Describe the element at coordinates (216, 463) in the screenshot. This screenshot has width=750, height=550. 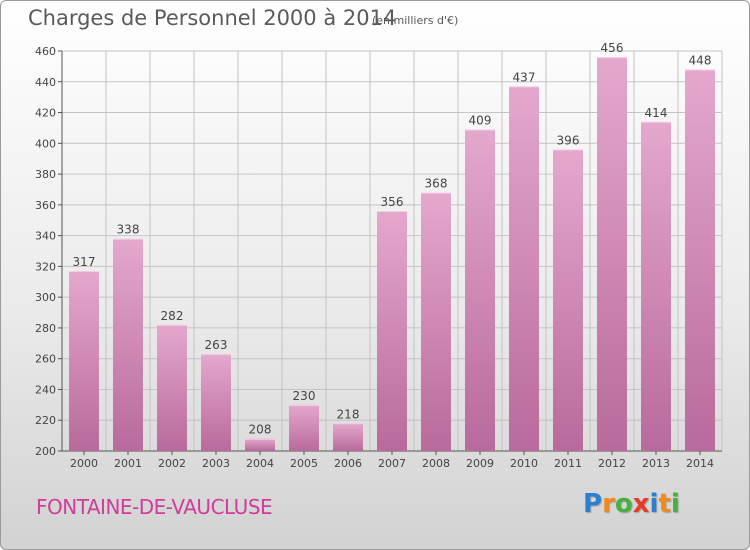
I see `x-tick-label: 2003` at that location.